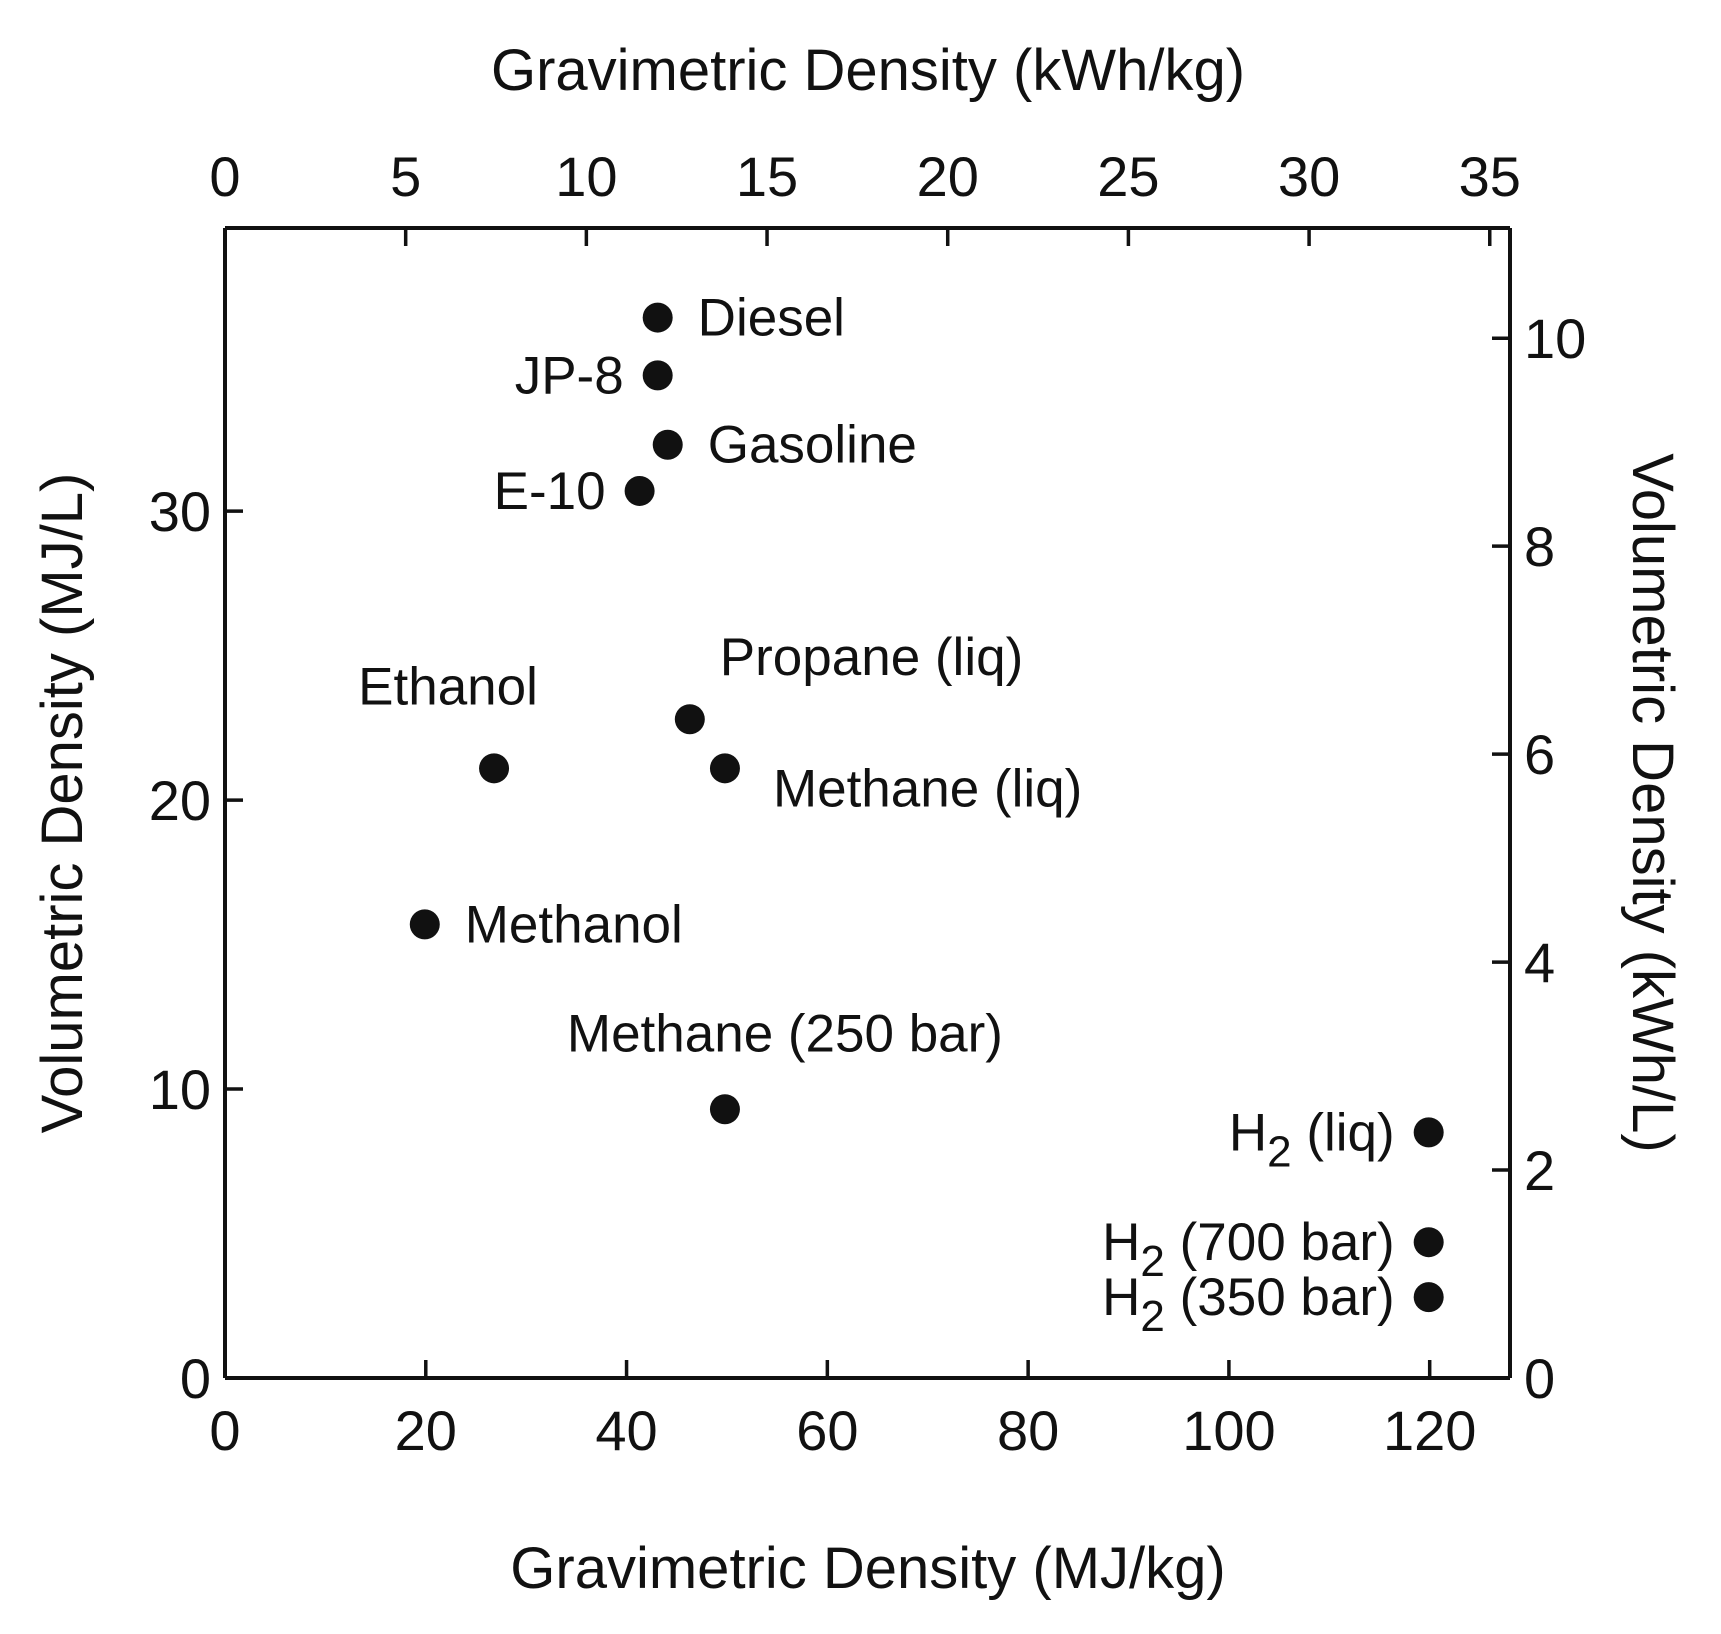 The image size is (1721, 1634). Describe the element at coordinates (948, 176) in the screenshot. I see `x-top-tick-label: 20` at that location.